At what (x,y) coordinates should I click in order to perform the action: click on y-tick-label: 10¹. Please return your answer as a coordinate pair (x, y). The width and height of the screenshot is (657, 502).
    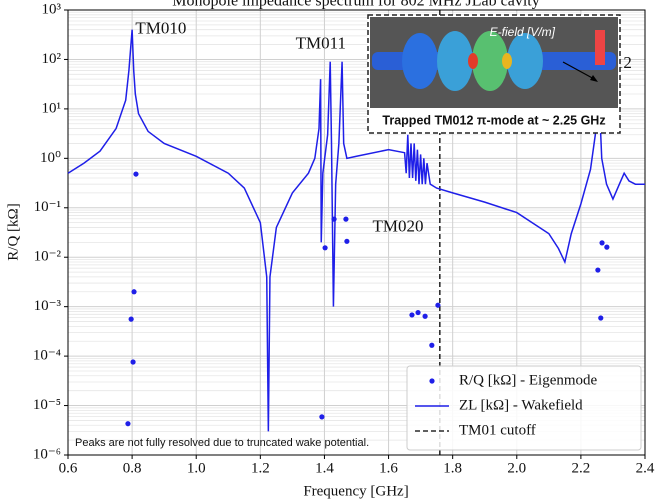
    Looking at the image, I should click on (52, 108).